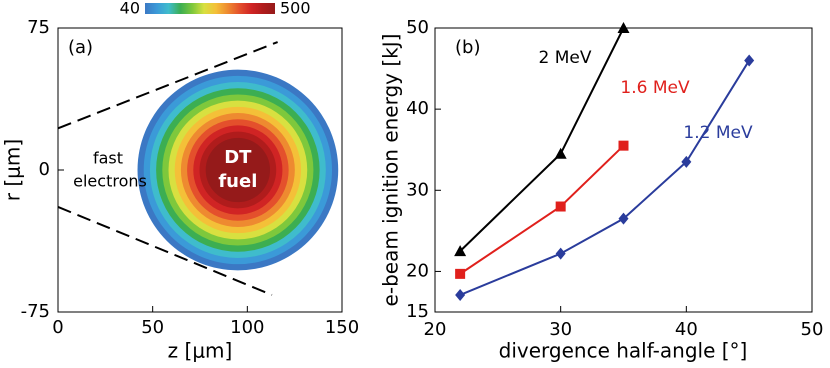 This screenshot has height=368, width=830. What do you see at coordinates (623, 351) in the screenshot?
I see `x-axis-label: divergence half-angle [°]` at bounding box center [623, 351].